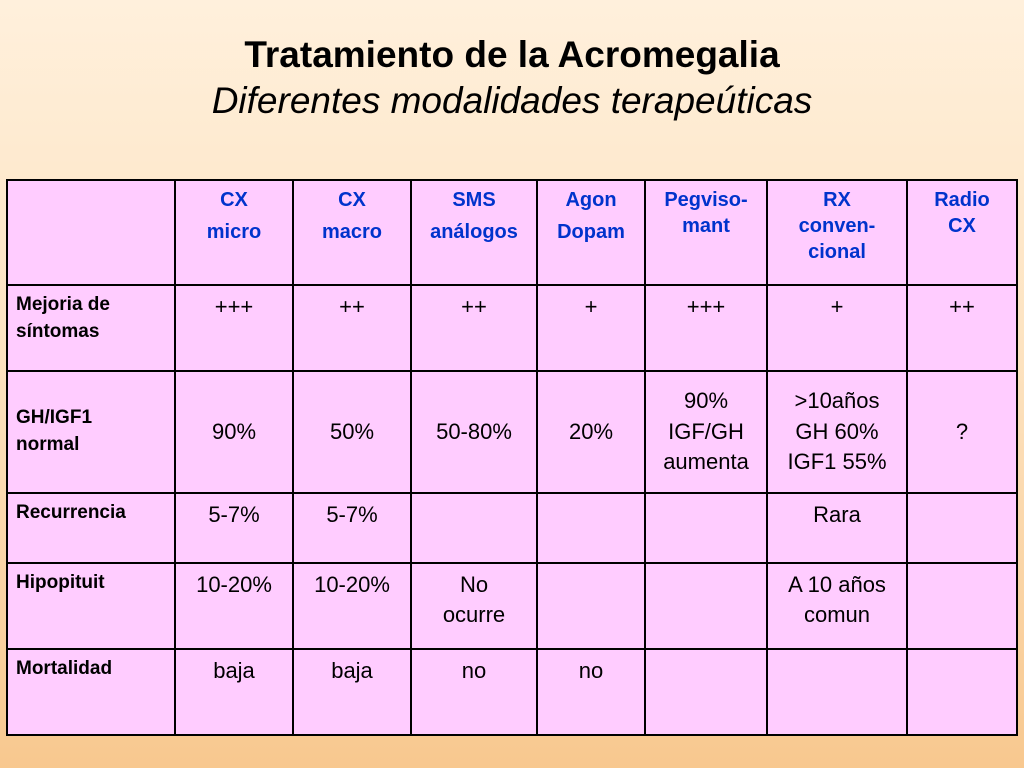 The width and height of the screenshot is (1024, 768). Describe the element at coordinates (837, 528) in the screenshot. I see `table-cell: Rara` at that location.